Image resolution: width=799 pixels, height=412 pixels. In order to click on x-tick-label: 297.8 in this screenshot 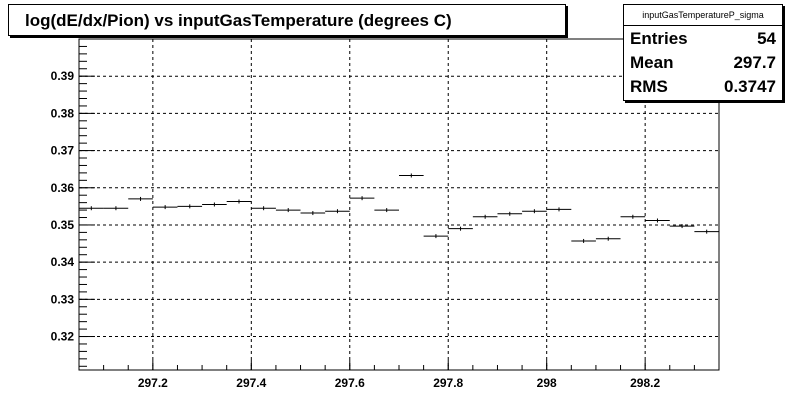, I will do `click(448, 383)`.